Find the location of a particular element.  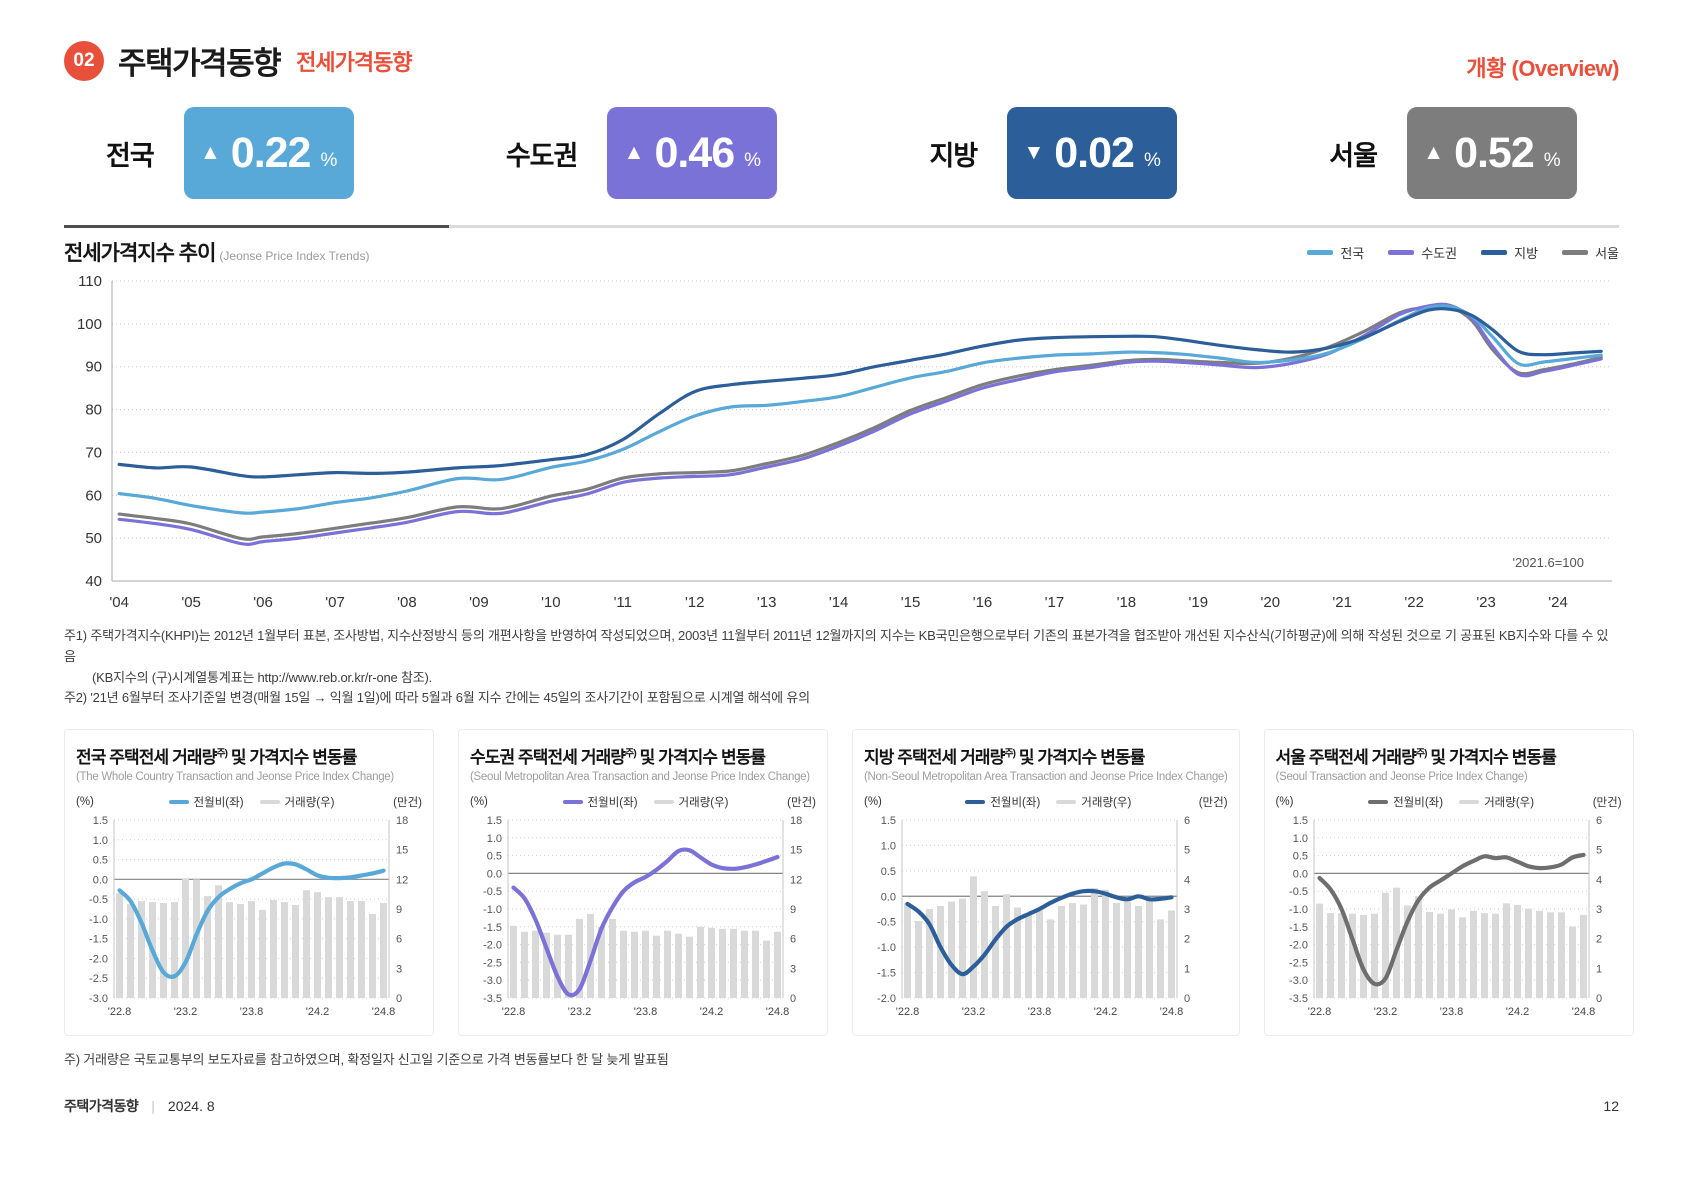

right-axis-unit: (만건) is located at coordinates (801, 803).